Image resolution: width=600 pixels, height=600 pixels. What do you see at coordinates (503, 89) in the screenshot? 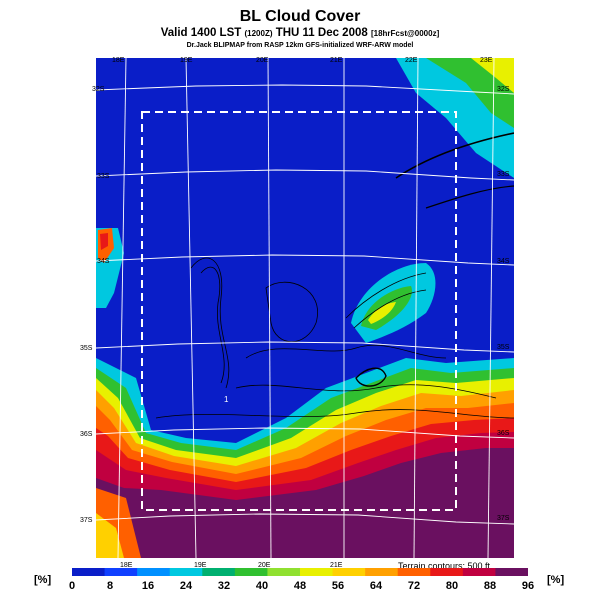
I see `latRight-label: 32S` at bounding box center [503, 89].